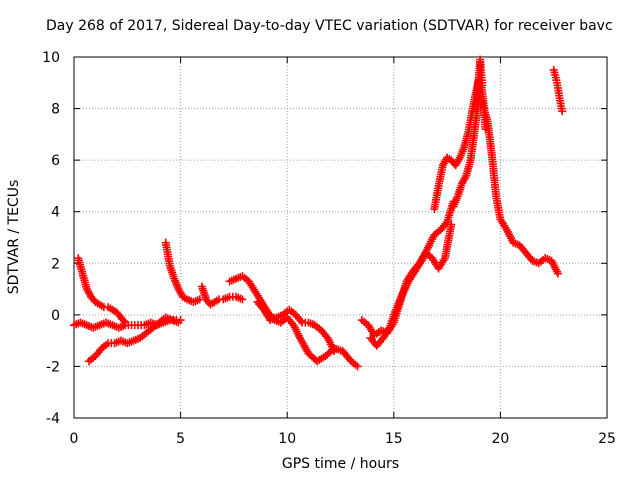 The height and width of the screenshot is (480, 640). Describe the element at coordinates (180, 439) in the screenshot. I see `x-tick-label: 5` at that location.